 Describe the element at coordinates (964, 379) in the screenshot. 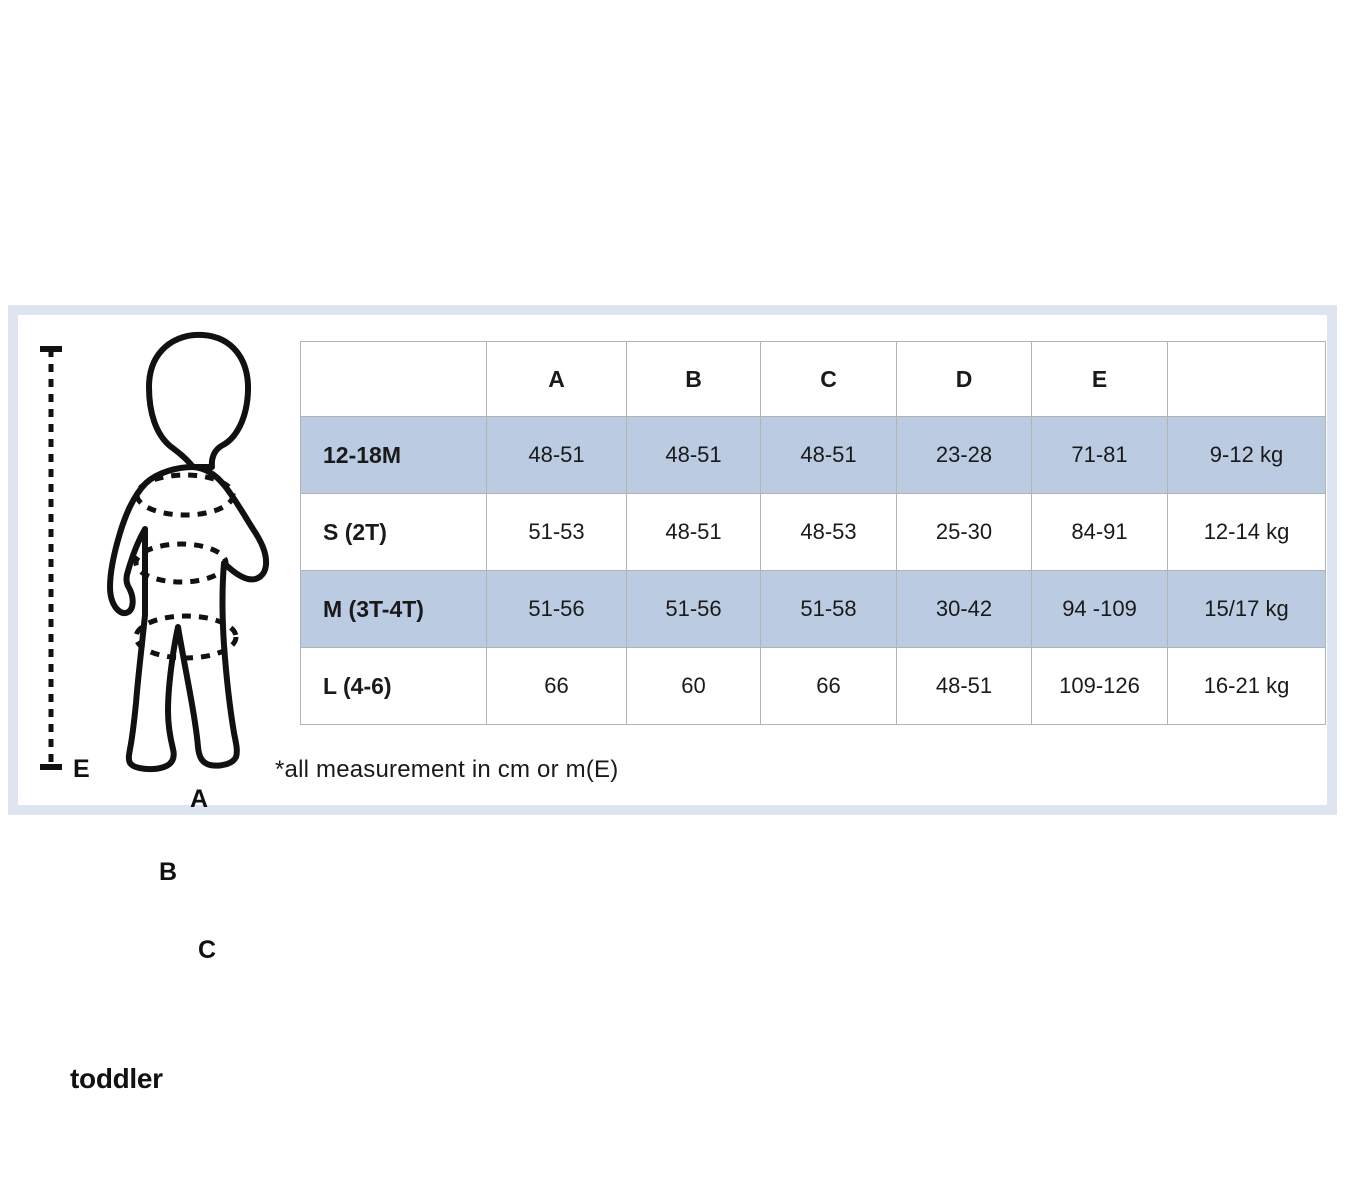

I see `header-d: D` at that location.